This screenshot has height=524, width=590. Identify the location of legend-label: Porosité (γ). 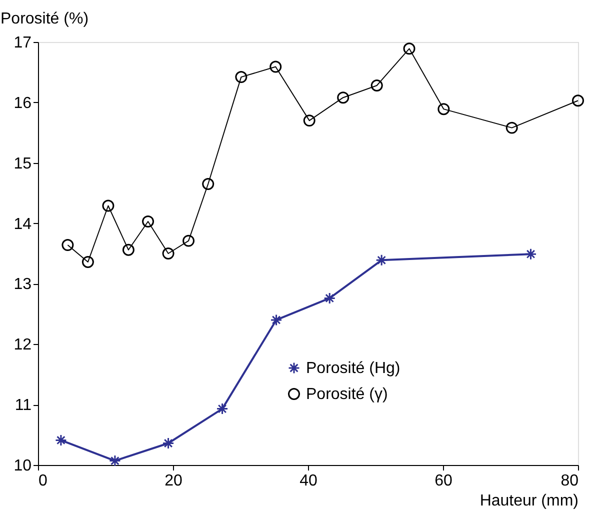
(347, 394).